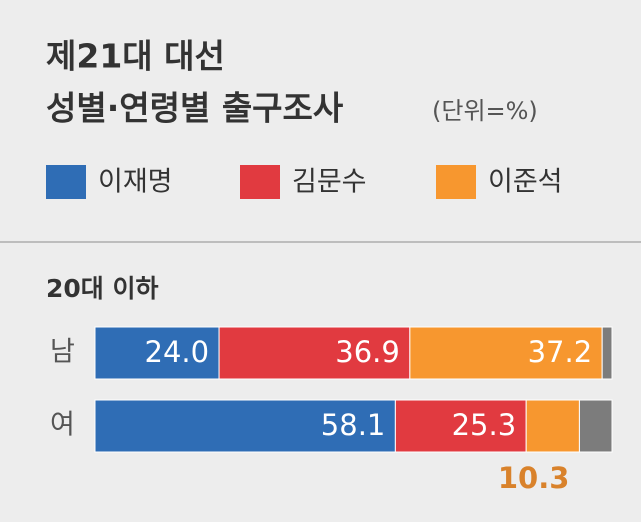  What do you see at coordinates (135, 56) in the screenshot?
I see `chart-title: 제21대 대선` at bounding box center [135, 56].